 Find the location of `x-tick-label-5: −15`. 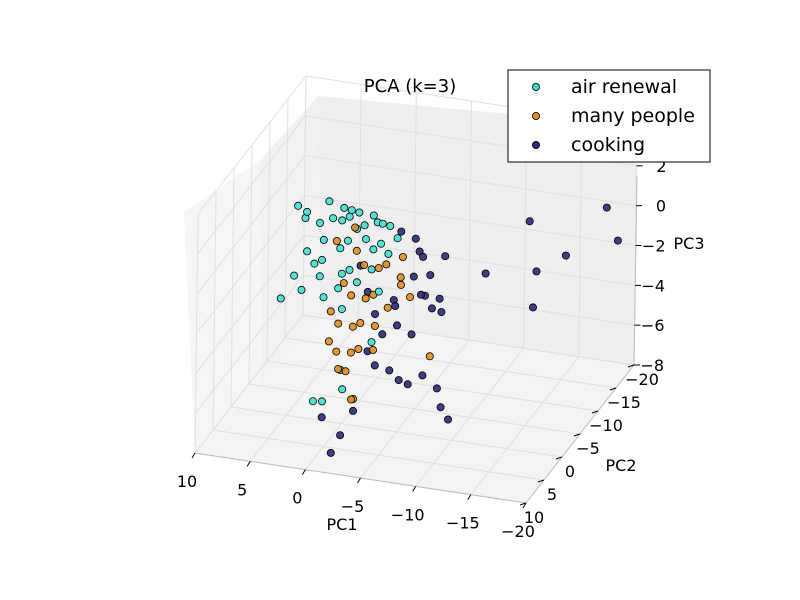

x-tick-label-5: −15 is located at coordinates (463, 523).